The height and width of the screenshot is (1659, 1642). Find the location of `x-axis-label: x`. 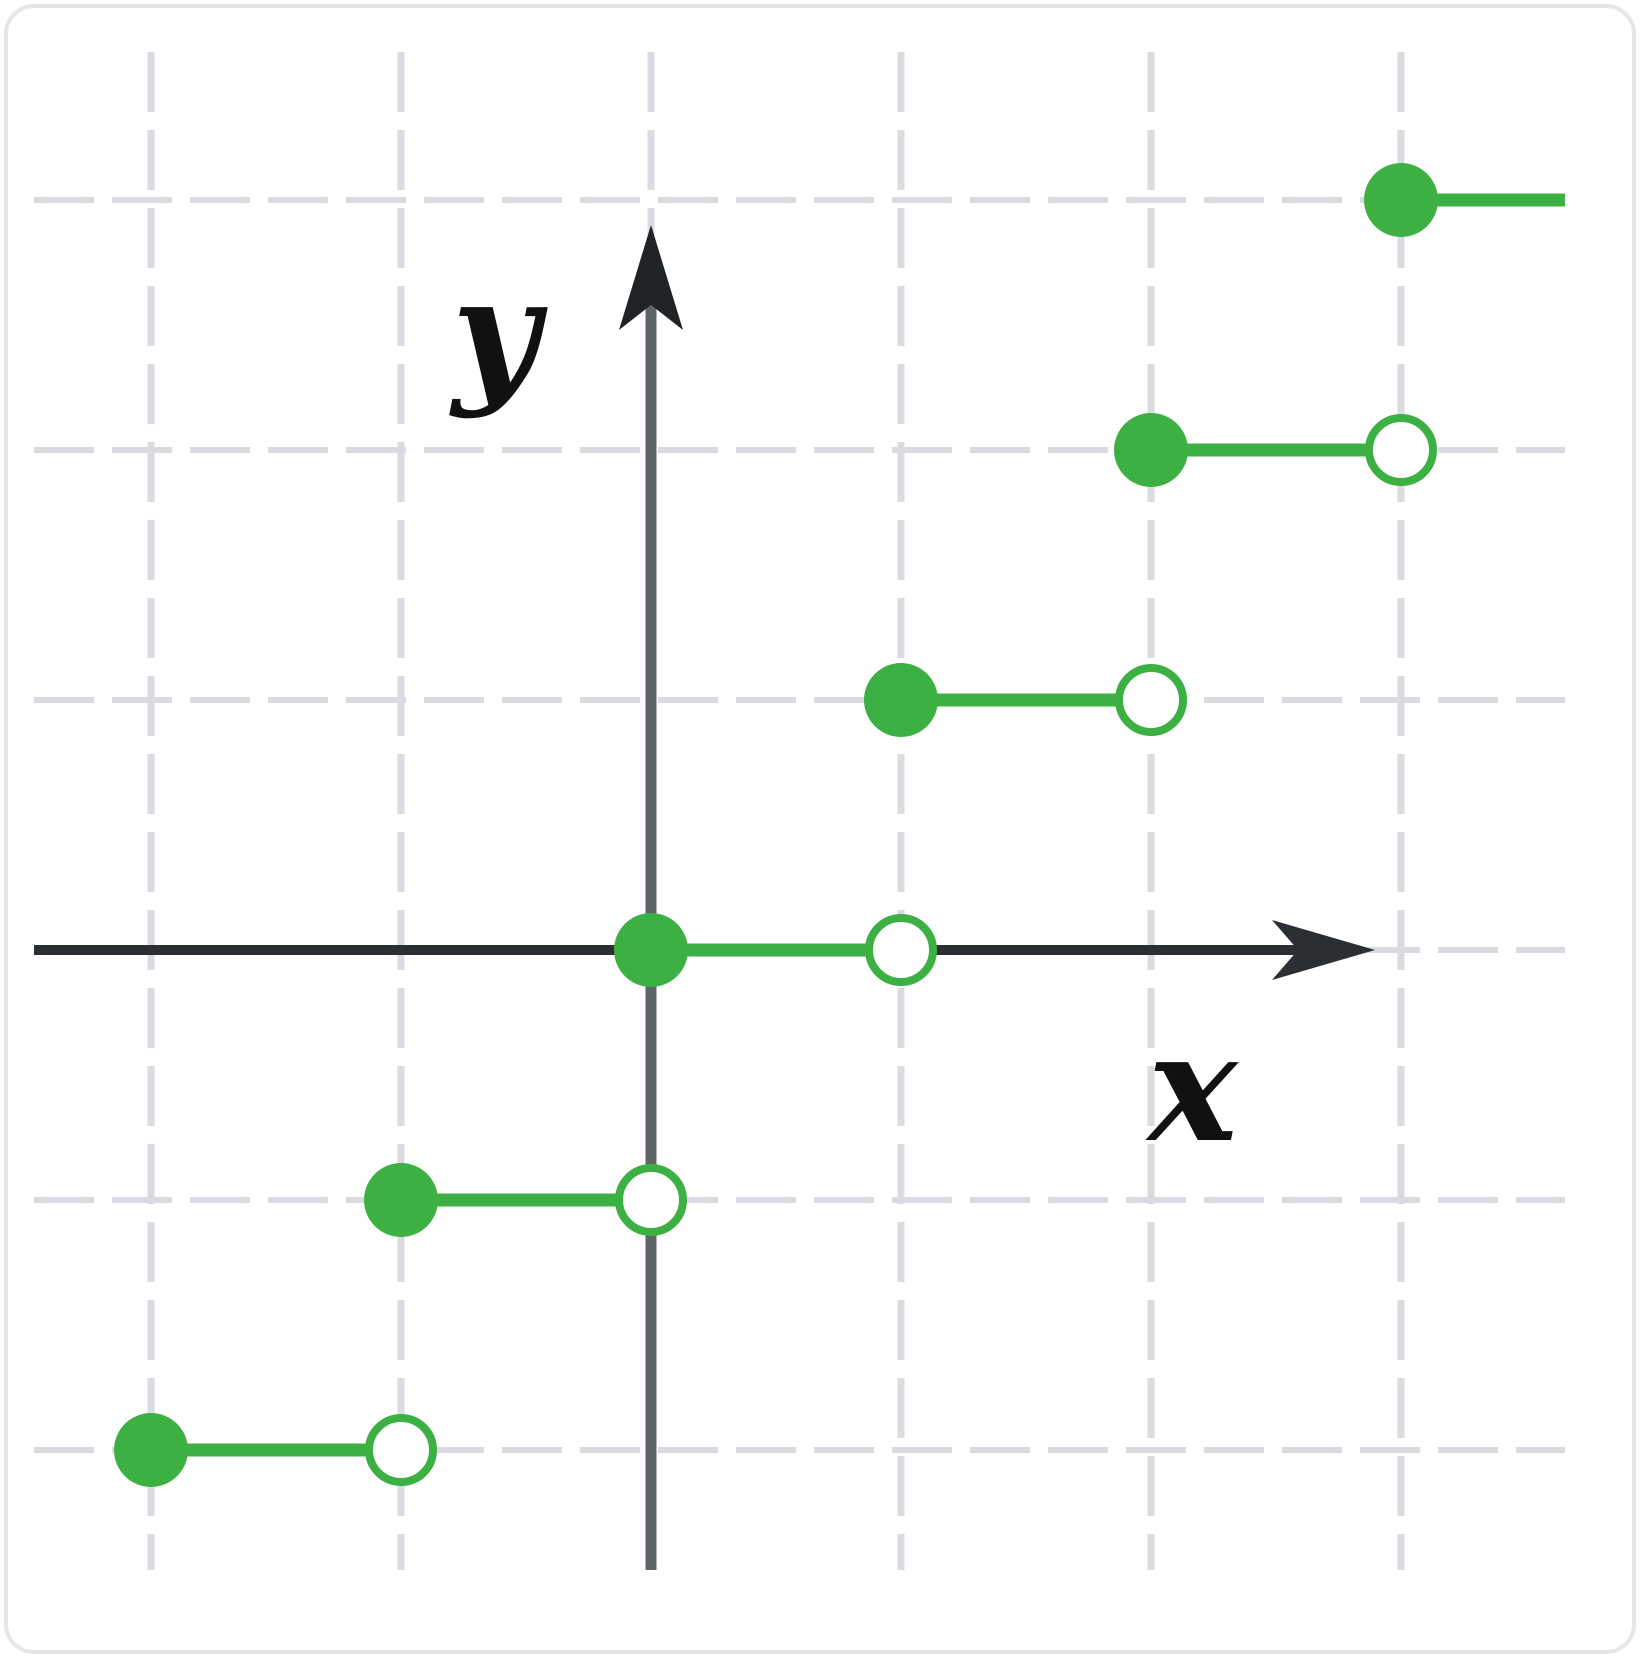

x-axis-label: x is located at coordinates (1192, 1088).